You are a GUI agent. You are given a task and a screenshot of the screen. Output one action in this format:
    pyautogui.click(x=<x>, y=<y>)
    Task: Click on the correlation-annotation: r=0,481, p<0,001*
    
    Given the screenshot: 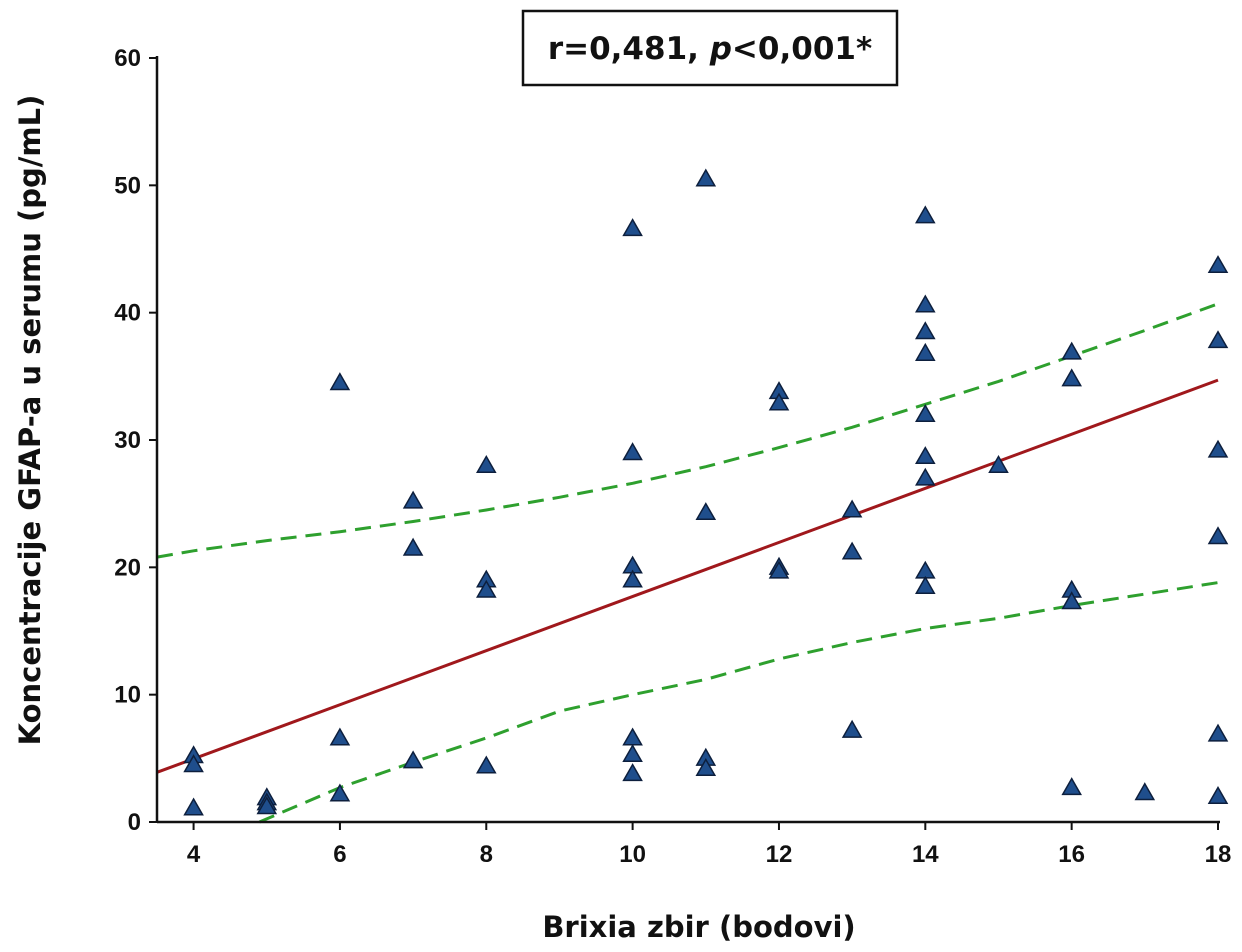 What is the action you would take?
    pyautogui.click(x=710, y=48)
    